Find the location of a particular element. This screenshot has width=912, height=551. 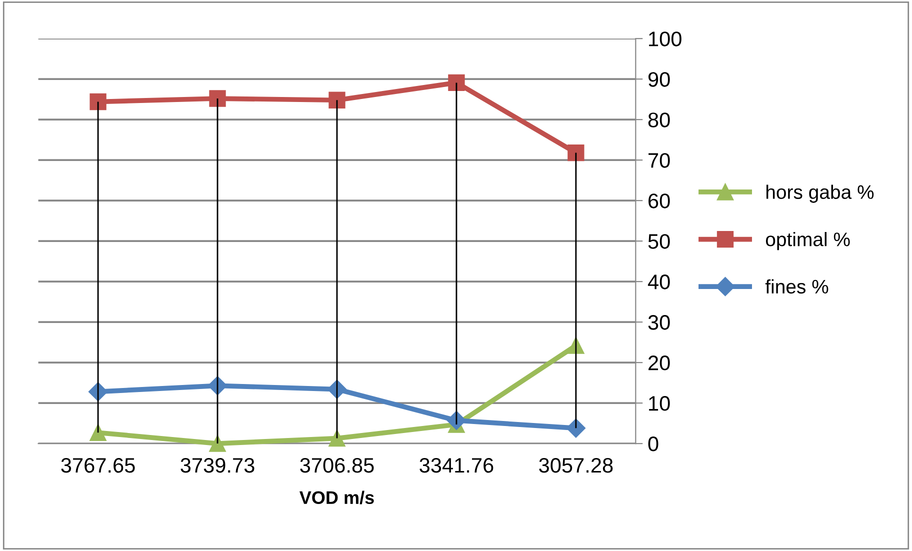

x-tick-label: 3057.28 is located at coordinates (576, 465).